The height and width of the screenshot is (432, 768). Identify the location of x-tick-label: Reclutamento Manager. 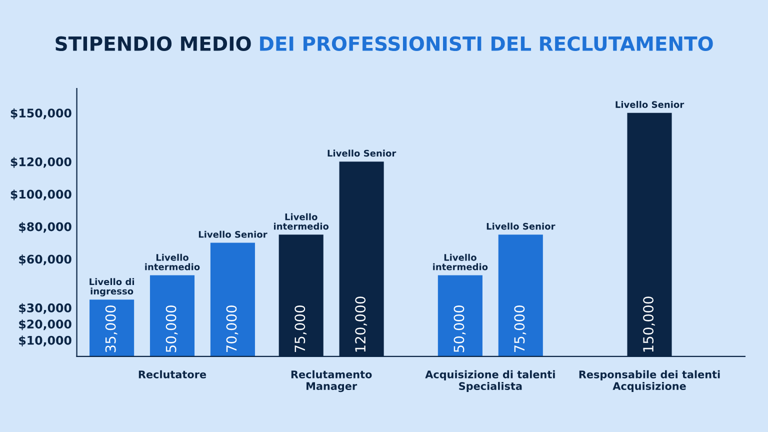
(331, 381).